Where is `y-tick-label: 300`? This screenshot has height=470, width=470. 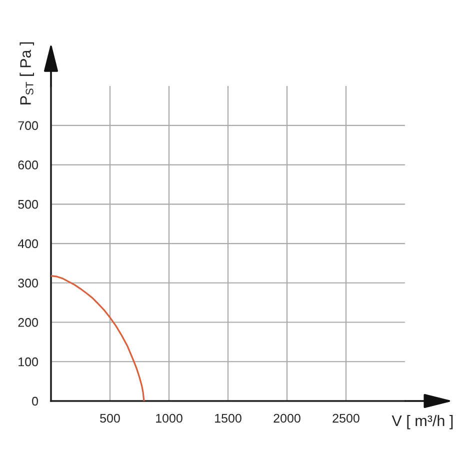
y-tick-label: 300 is located at coordinates (28, 283).